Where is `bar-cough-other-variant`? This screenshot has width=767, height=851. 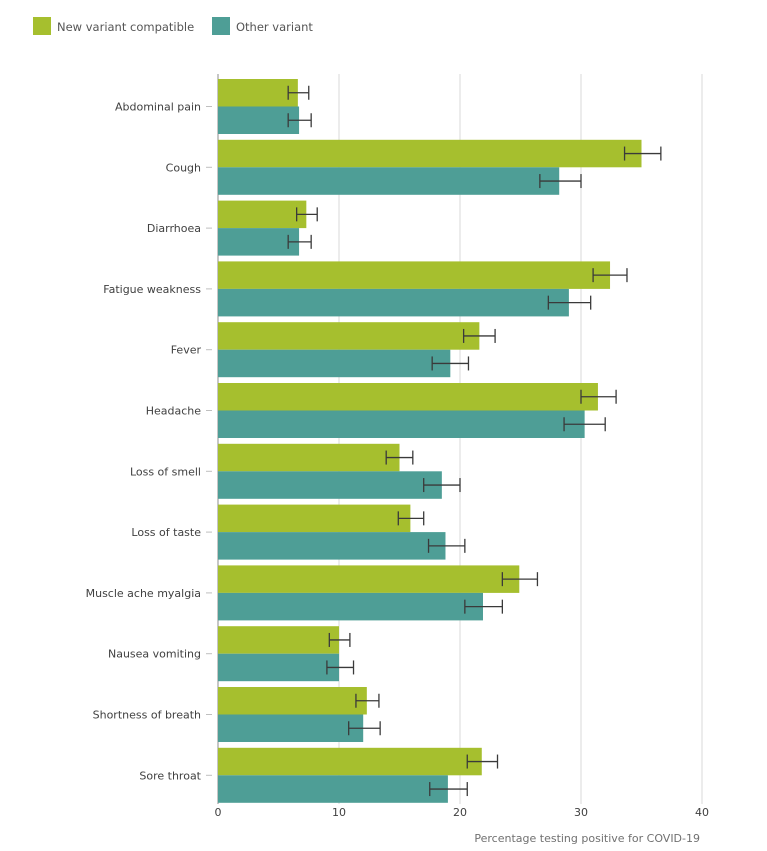
bar-cough-other-variant is located at coordinates (389, 181).